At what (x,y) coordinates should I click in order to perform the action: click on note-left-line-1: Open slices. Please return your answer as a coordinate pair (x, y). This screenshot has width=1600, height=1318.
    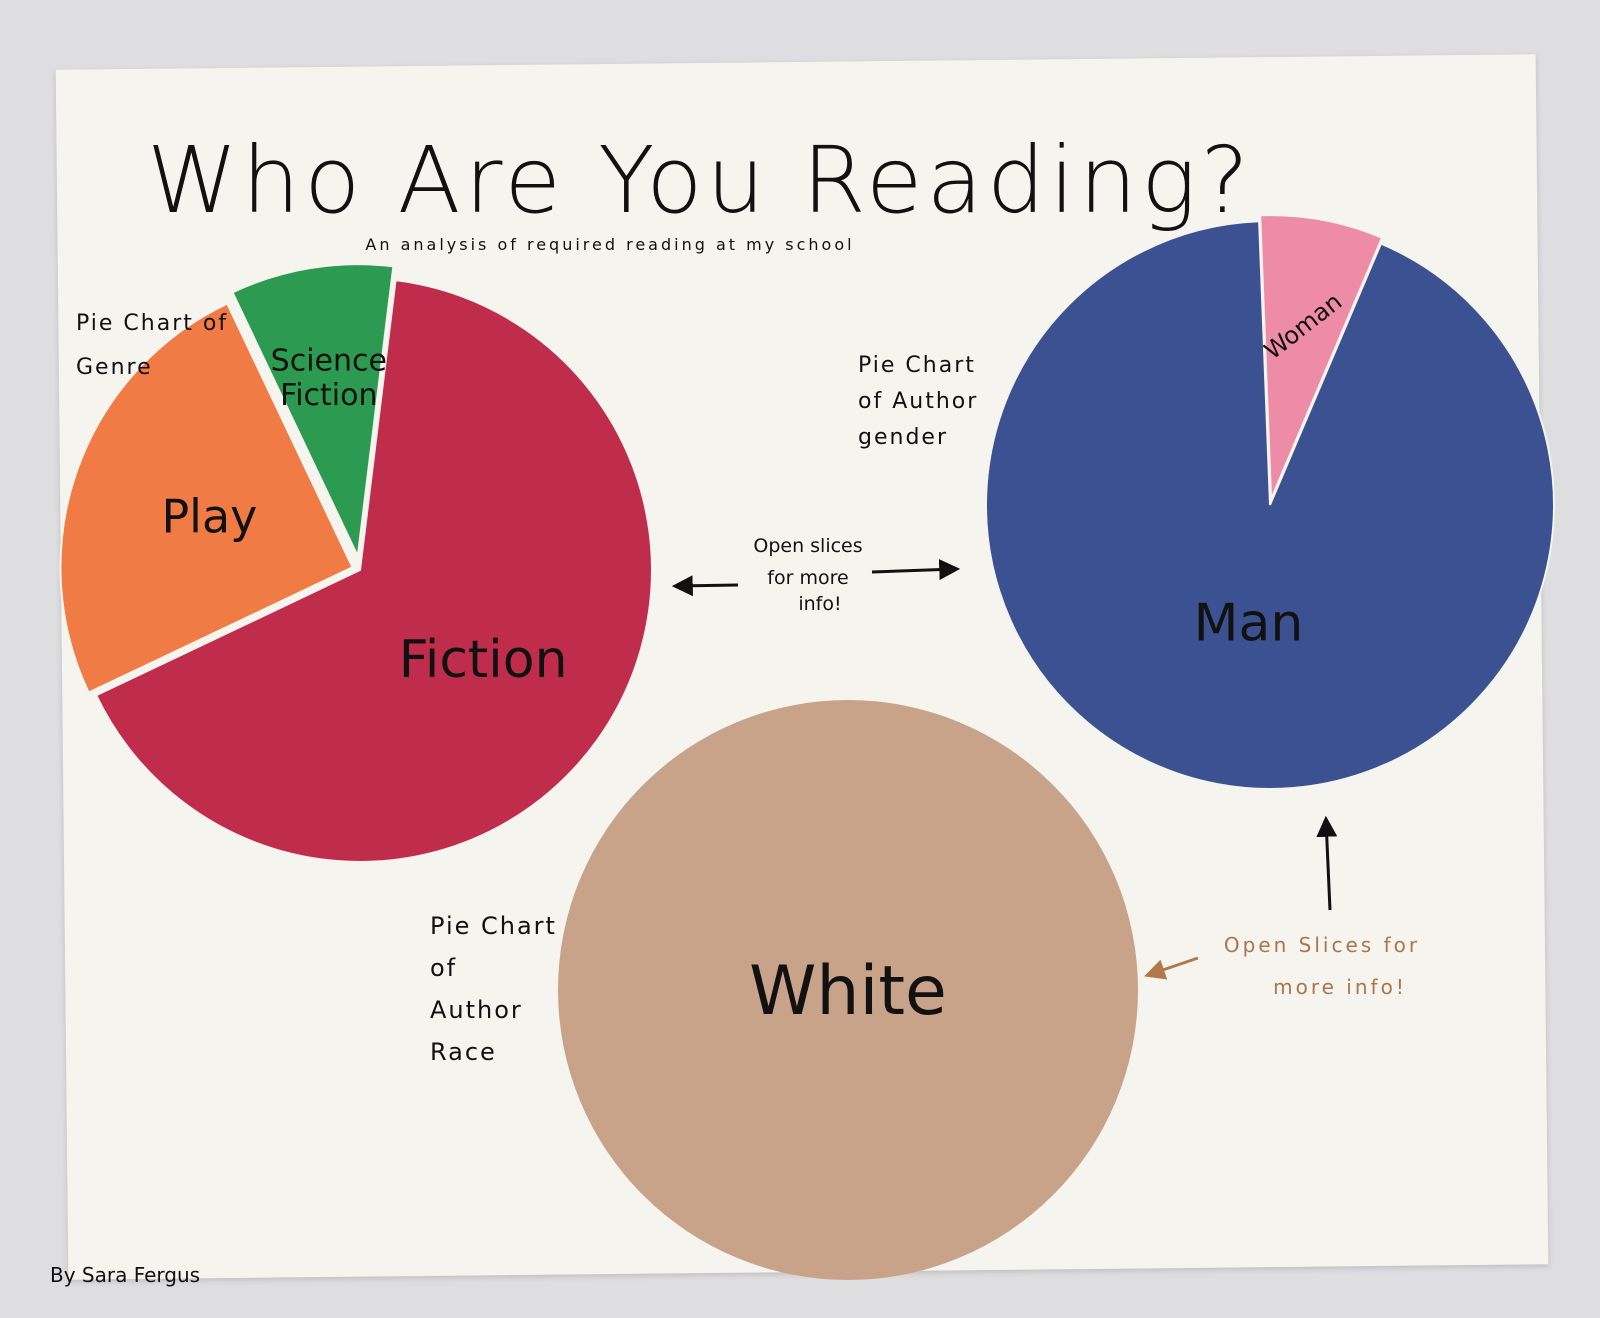
    Looking at the image, I should click on (807, 546).